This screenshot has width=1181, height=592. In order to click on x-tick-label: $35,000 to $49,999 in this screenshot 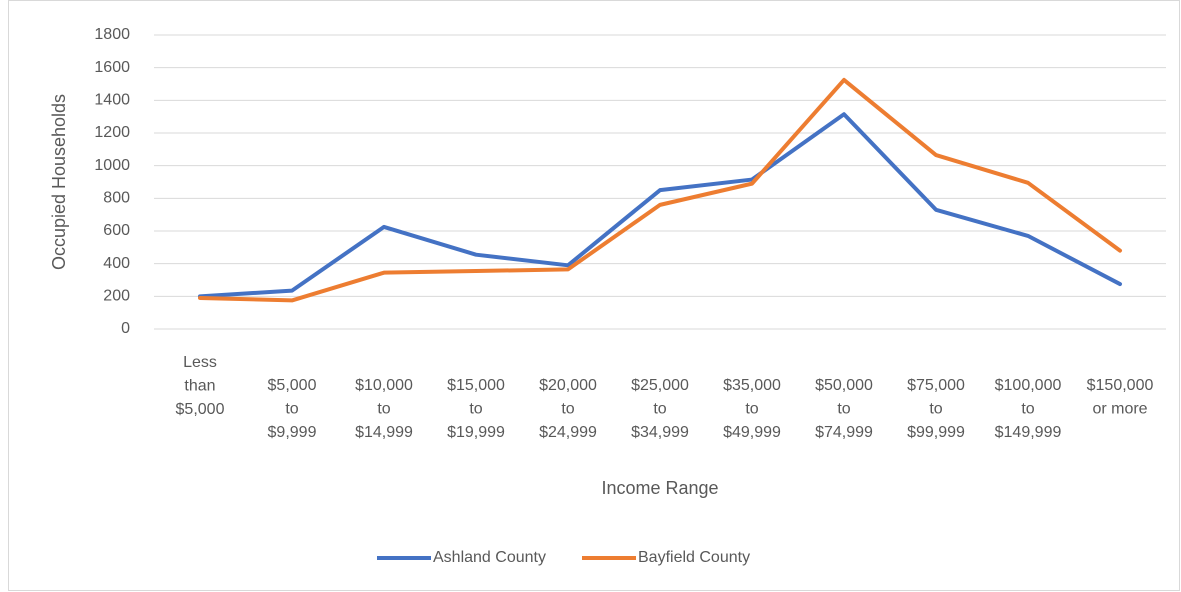, I will do `click(752, 409)`.